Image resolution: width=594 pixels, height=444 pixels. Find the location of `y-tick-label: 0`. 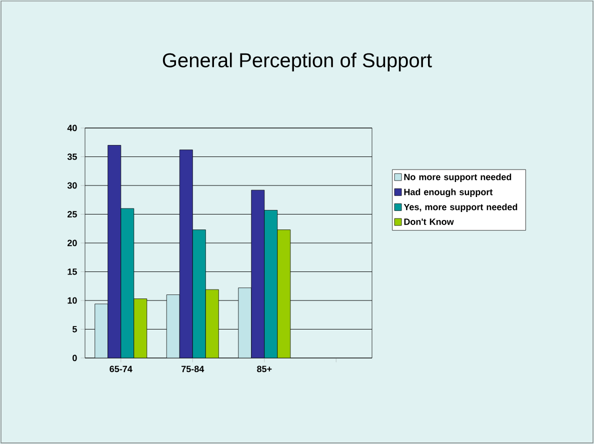

y-tick-label: 0 is located at coordinates (74, 358).